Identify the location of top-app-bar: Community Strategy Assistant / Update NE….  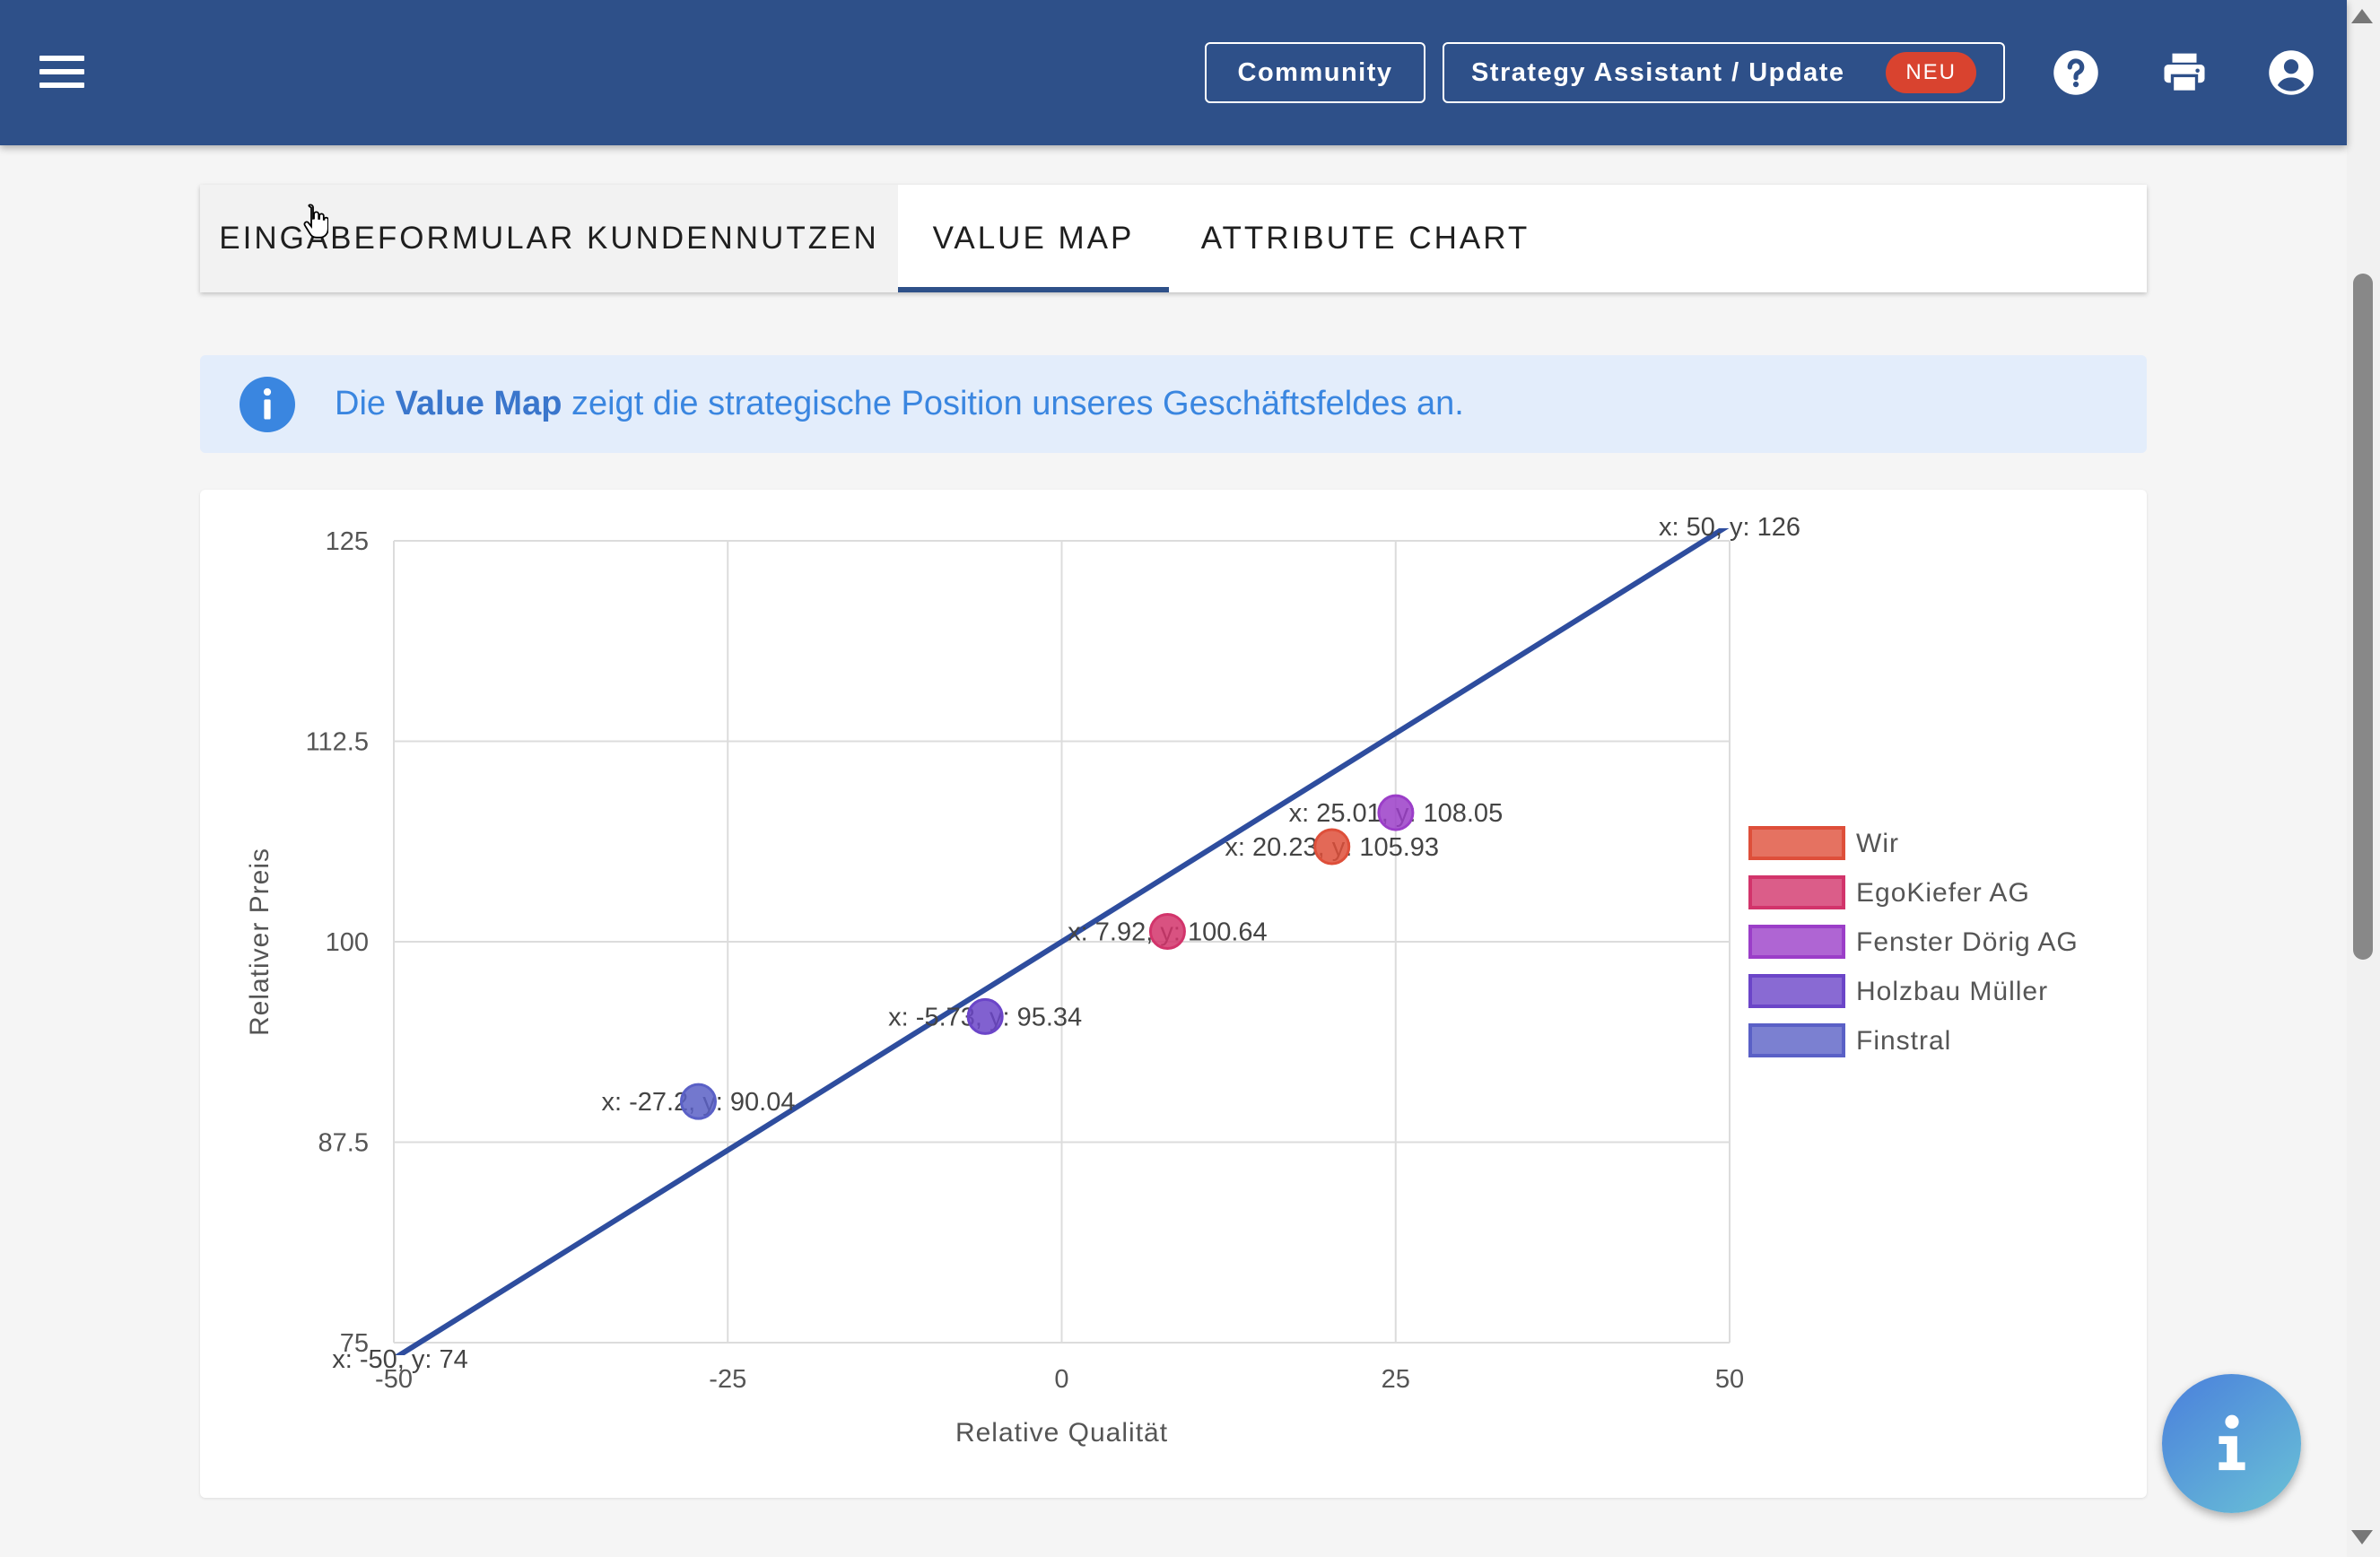
(1173, 73).